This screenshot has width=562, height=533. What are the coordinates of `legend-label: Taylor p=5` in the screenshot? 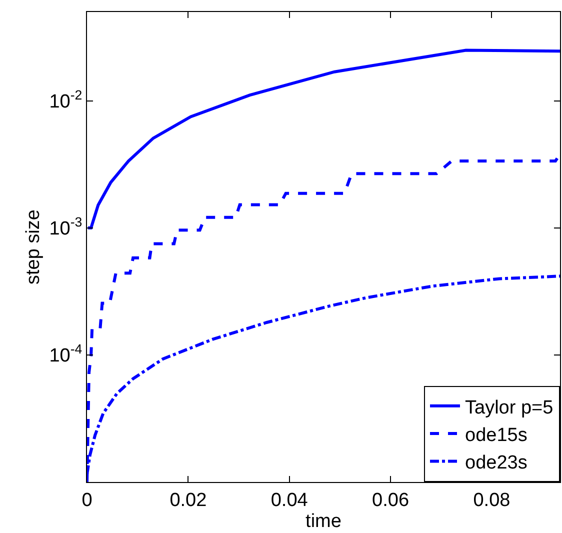 It's located at (509, 407).